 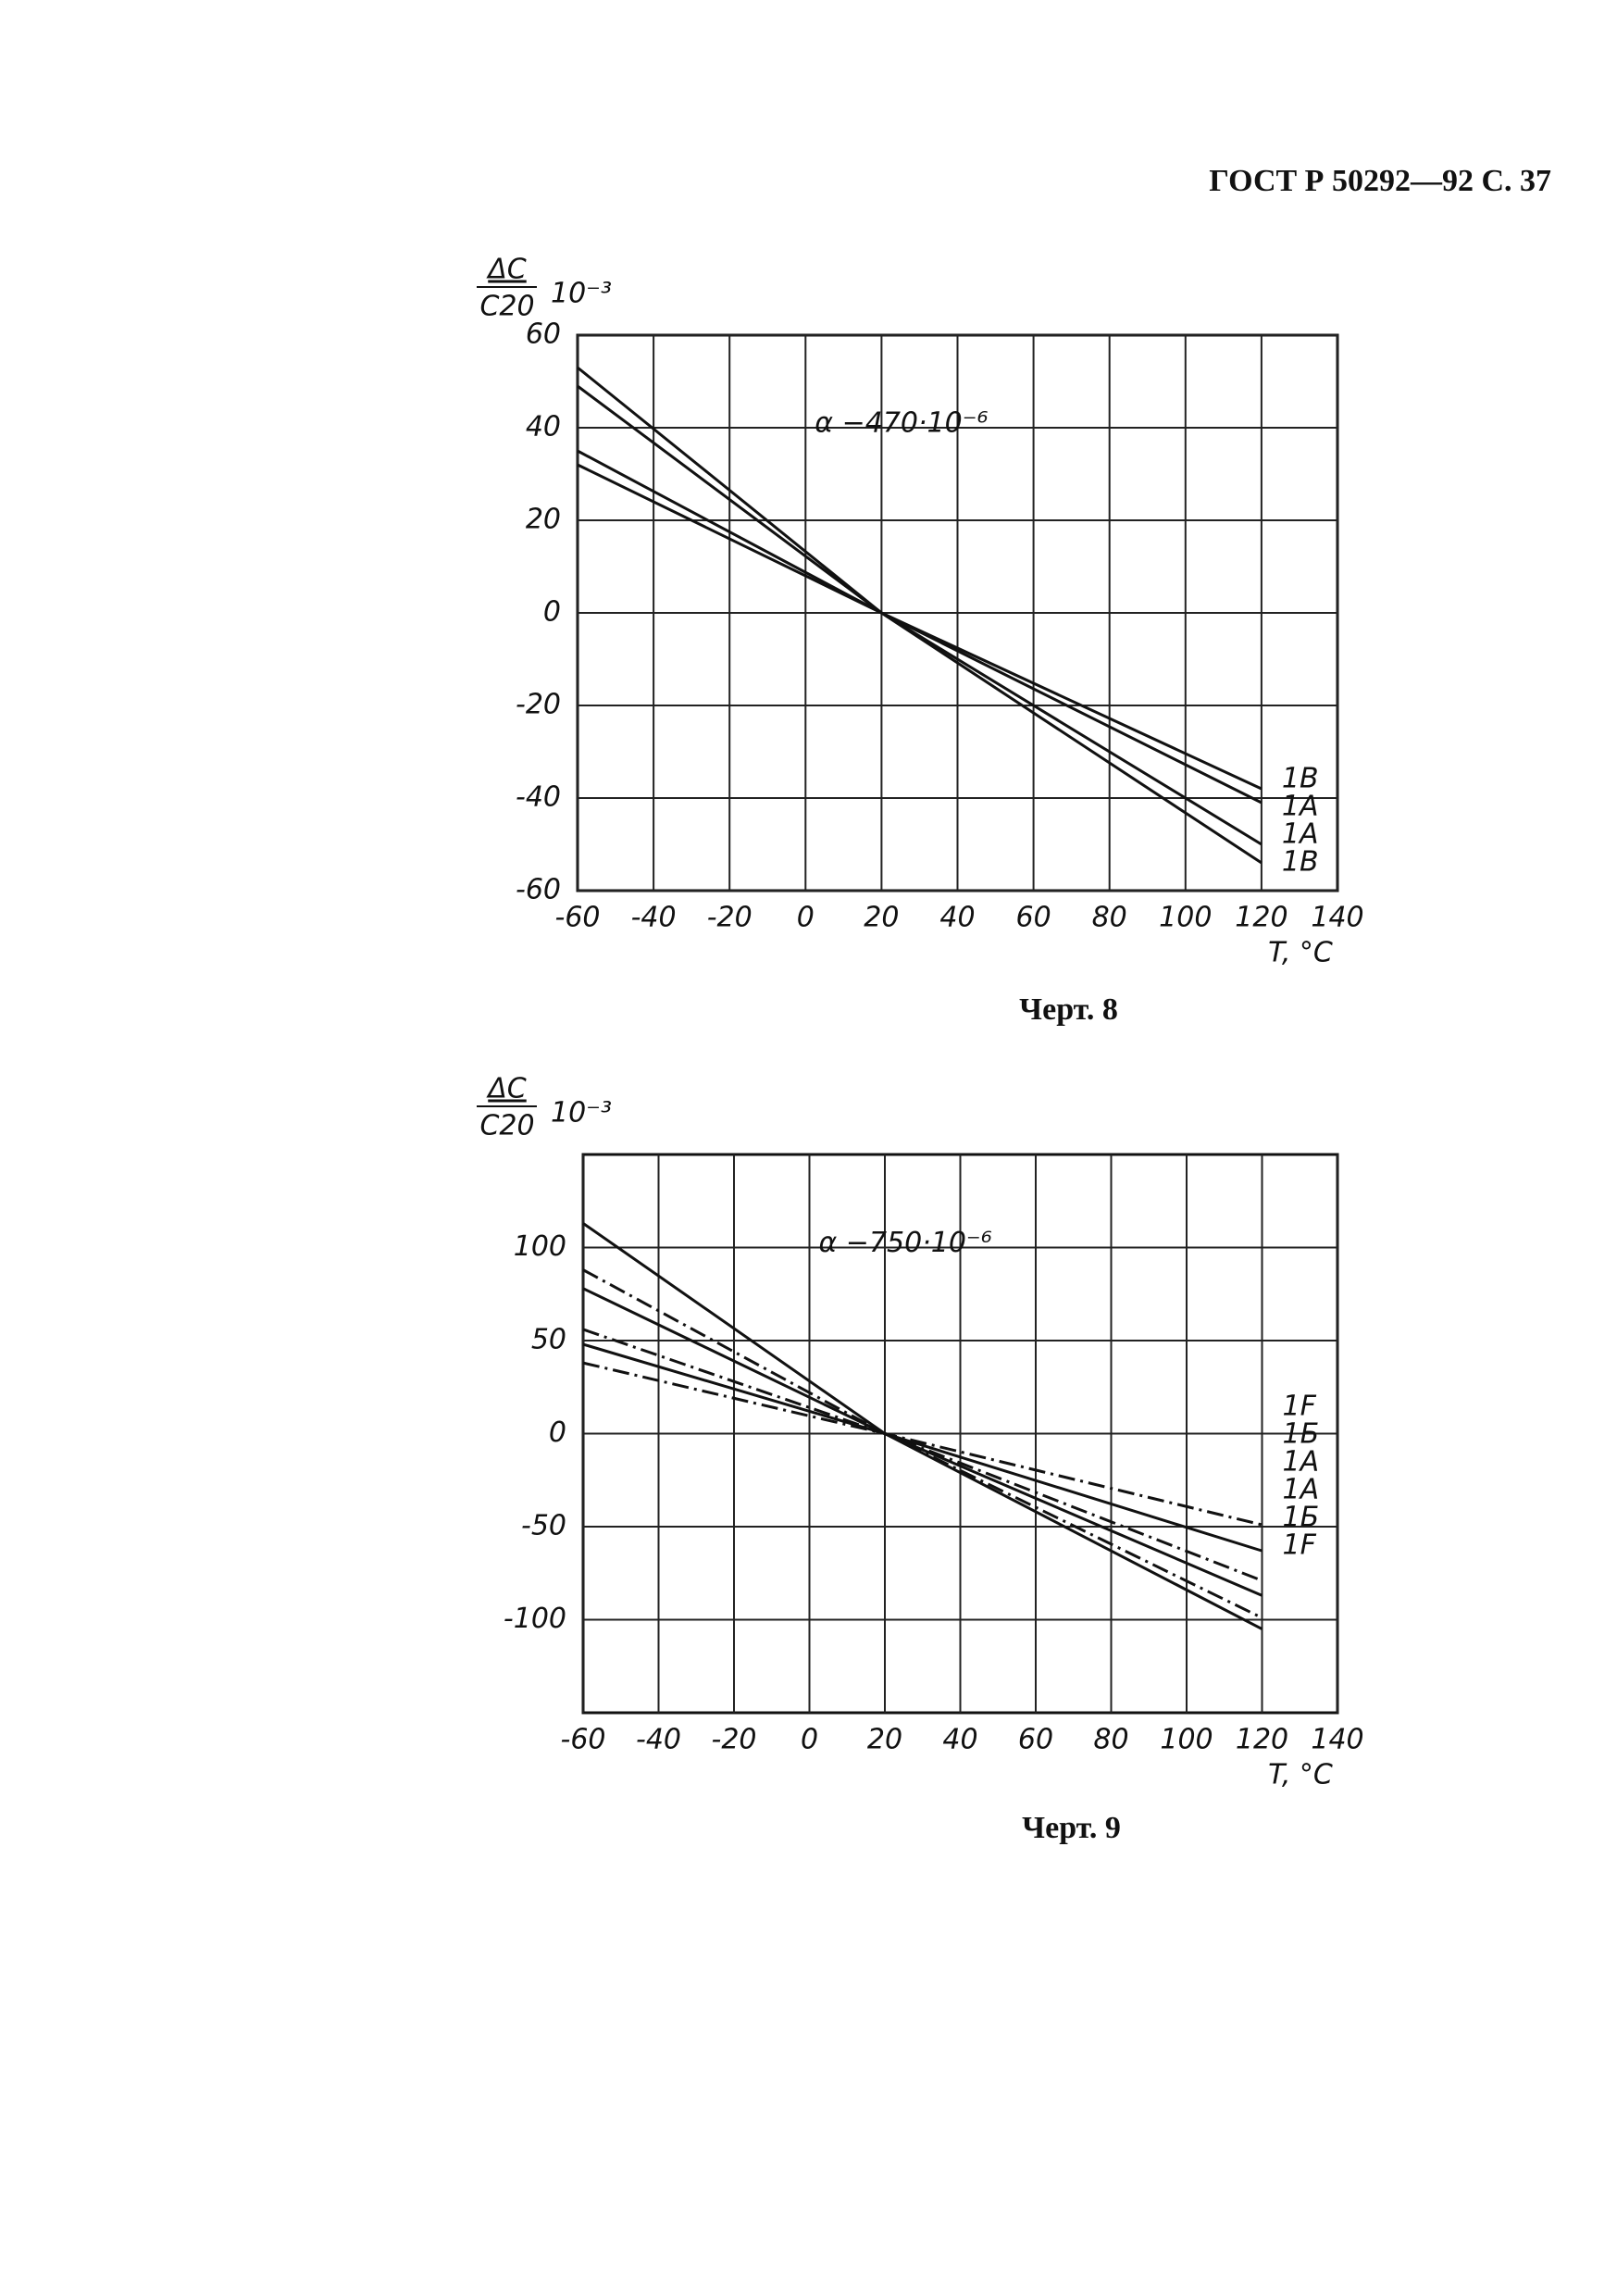 I want to click on y-tick-label: 60, so click(x=543, y=334).